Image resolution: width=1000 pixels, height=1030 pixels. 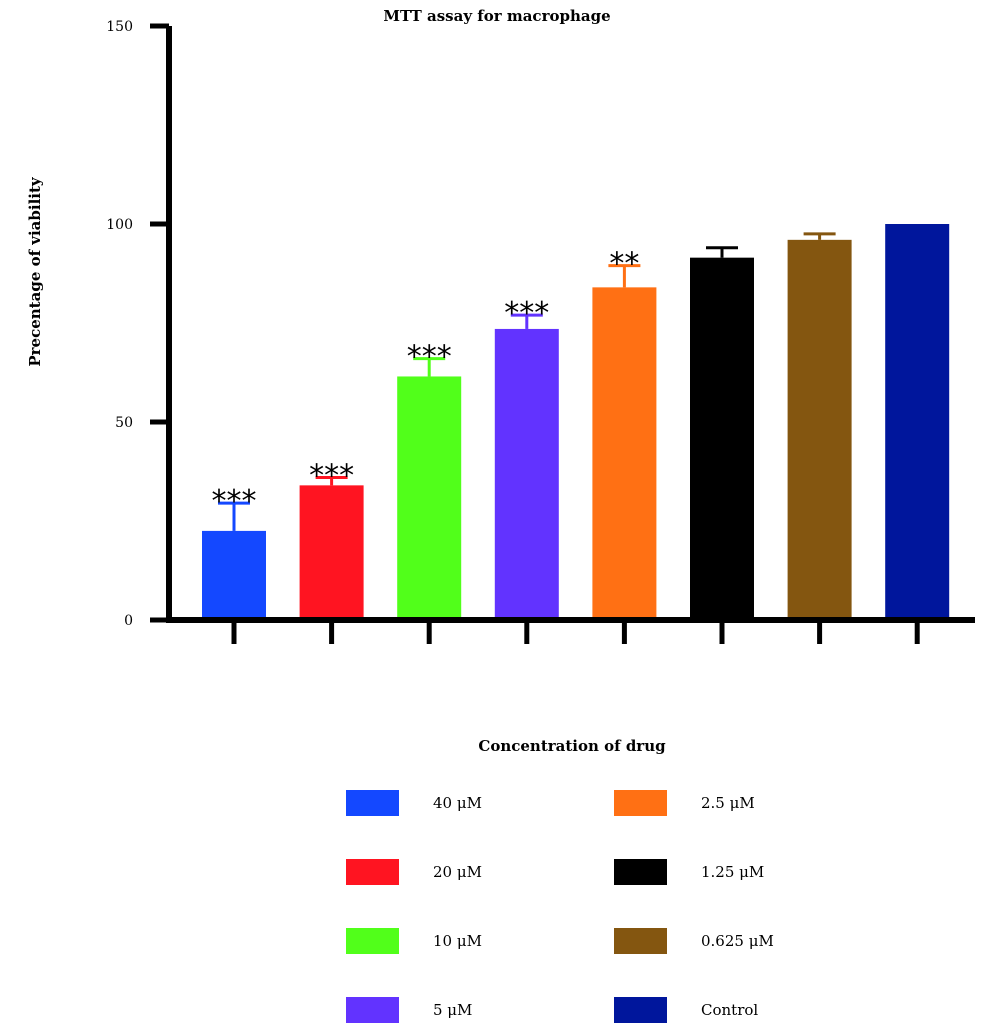 I want to click on y-tick-label: 100, so click(x=119, y=225).